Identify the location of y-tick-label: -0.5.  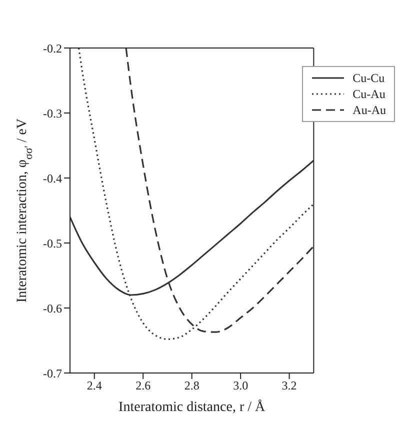
(52, 243).